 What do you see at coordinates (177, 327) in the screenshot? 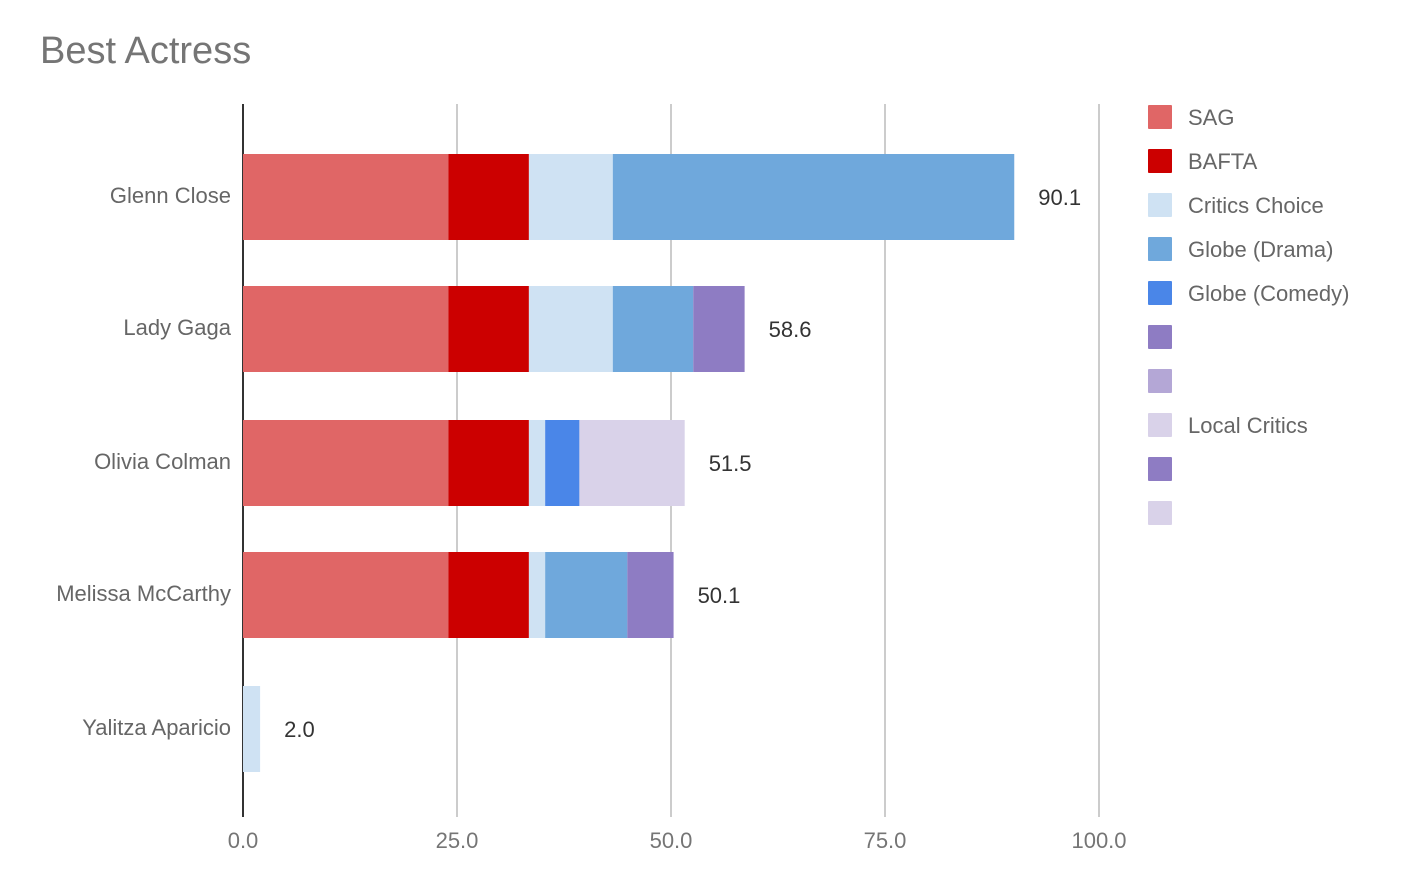
I see `category-label: Lady Gaga` at bounding box center [177, 327].